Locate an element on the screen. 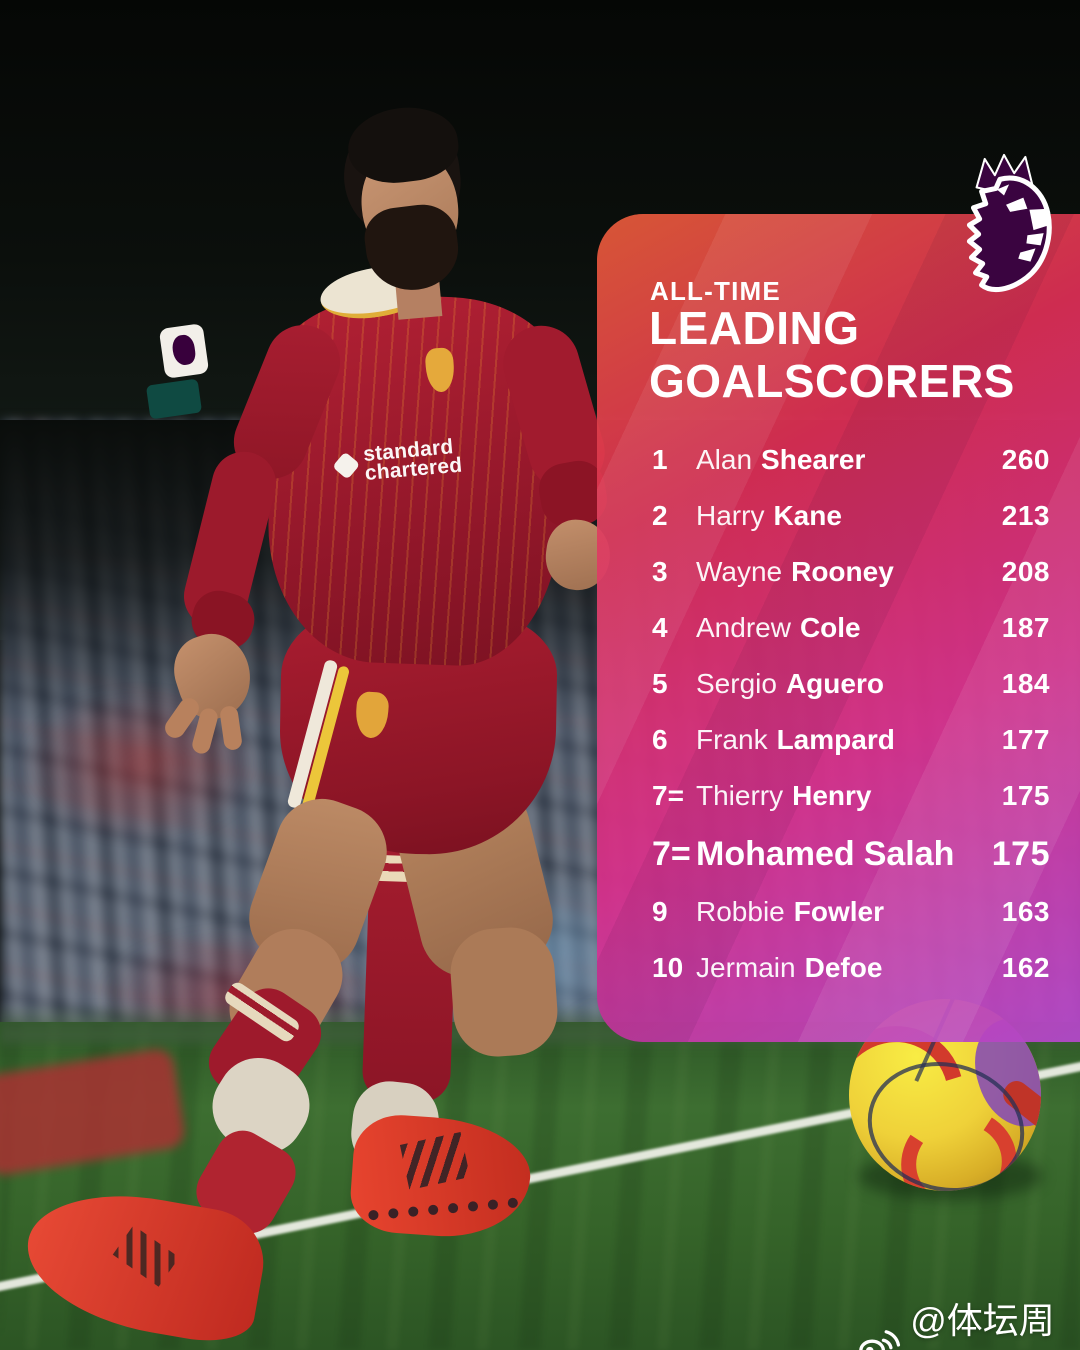 The image size is (1080, 1350). list-item: 1 Alan Shearer 260 is located at coordinates (838, 460).